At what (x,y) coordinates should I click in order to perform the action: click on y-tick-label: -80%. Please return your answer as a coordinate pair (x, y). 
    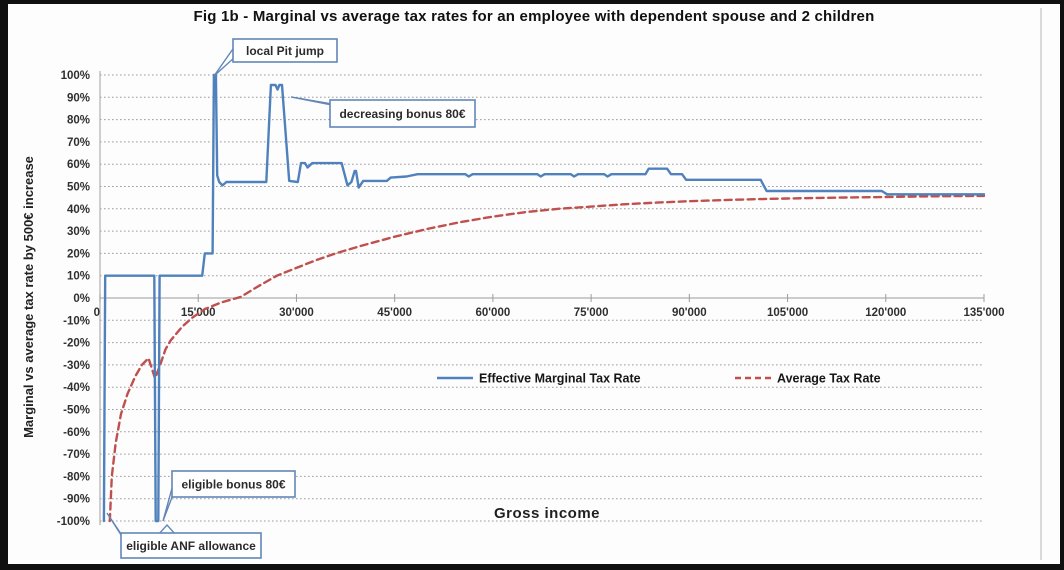
    Looking at the image, I should click on (76, 477).